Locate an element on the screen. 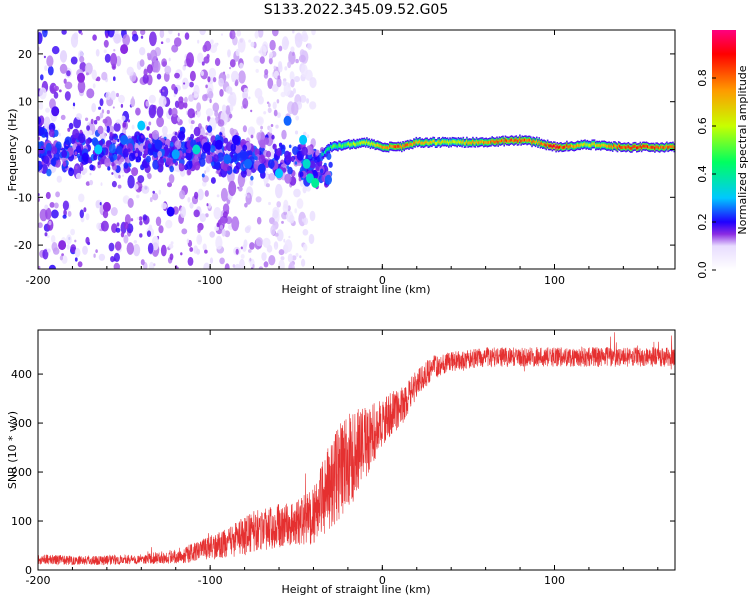 The image size is (750, 600). spectrogram-ytick-label: 0 is located at coordinates (28, 150).